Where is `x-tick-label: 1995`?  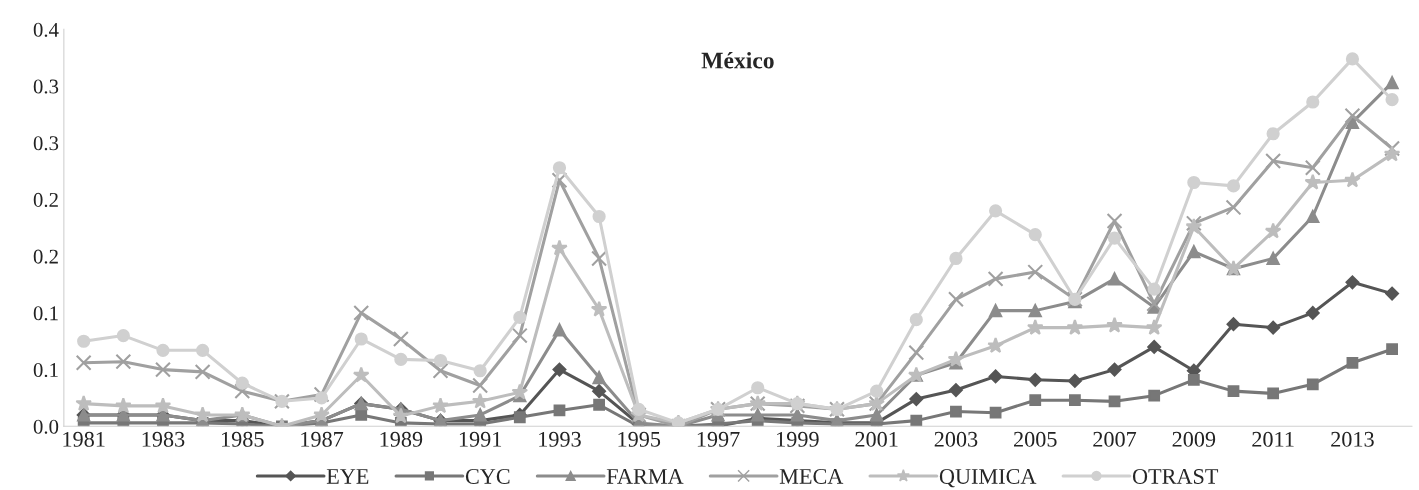
x-tick-label: 1995 is located at coordinates (639, 439).